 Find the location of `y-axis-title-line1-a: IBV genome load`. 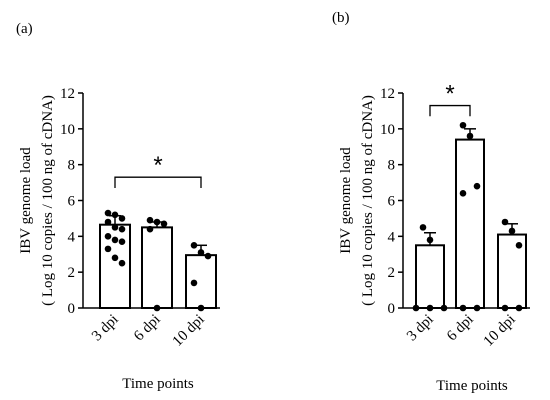

y-axis-title-line1-a: IBV genome load is located at coordinates (26, 200).